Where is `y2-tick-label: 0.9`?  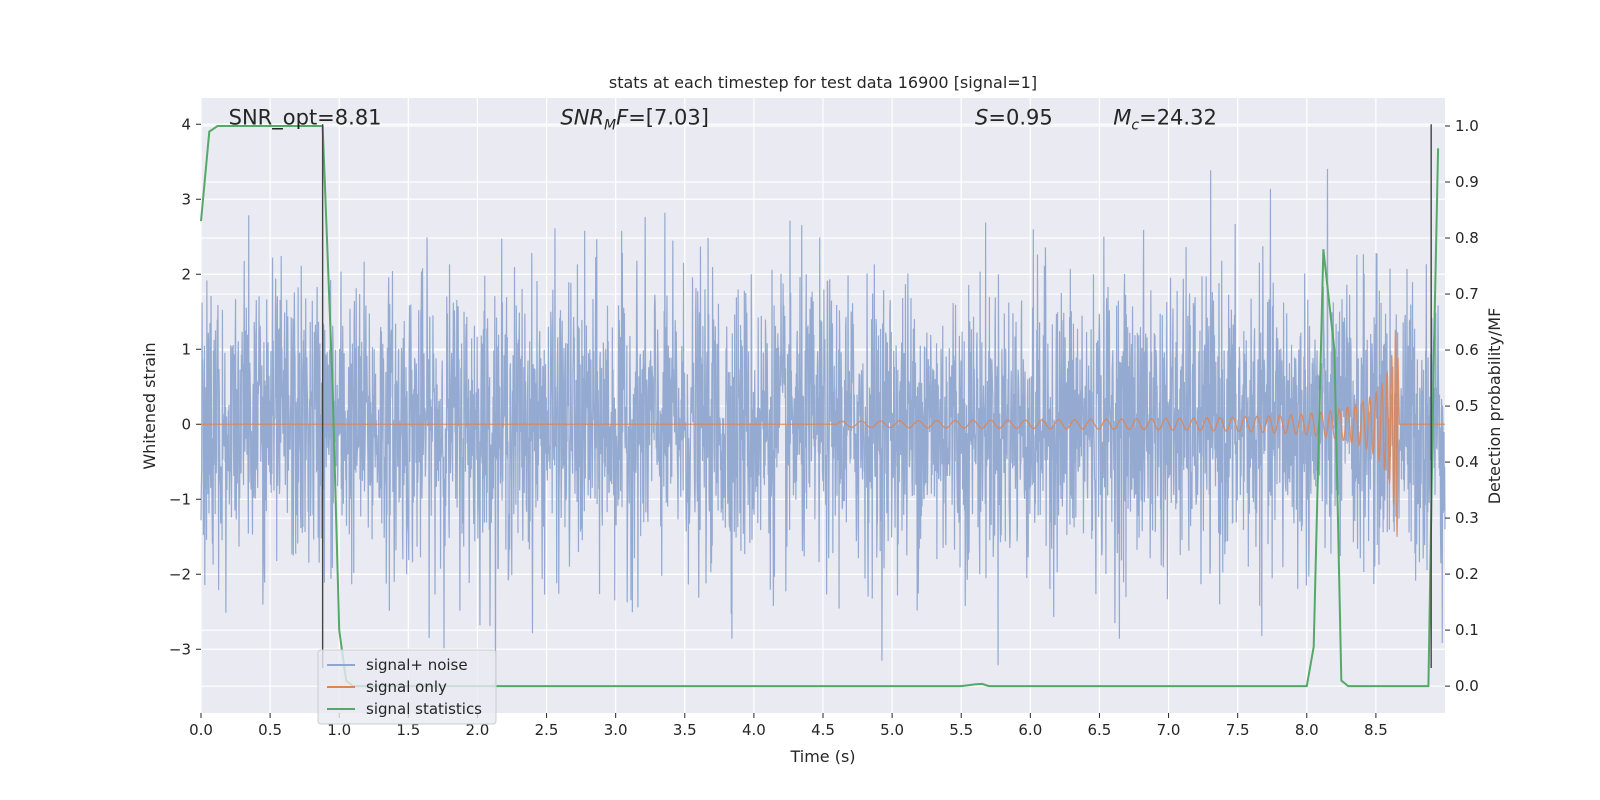
y2-tick-label: 0.9 is located at coordinates (1467, 182).